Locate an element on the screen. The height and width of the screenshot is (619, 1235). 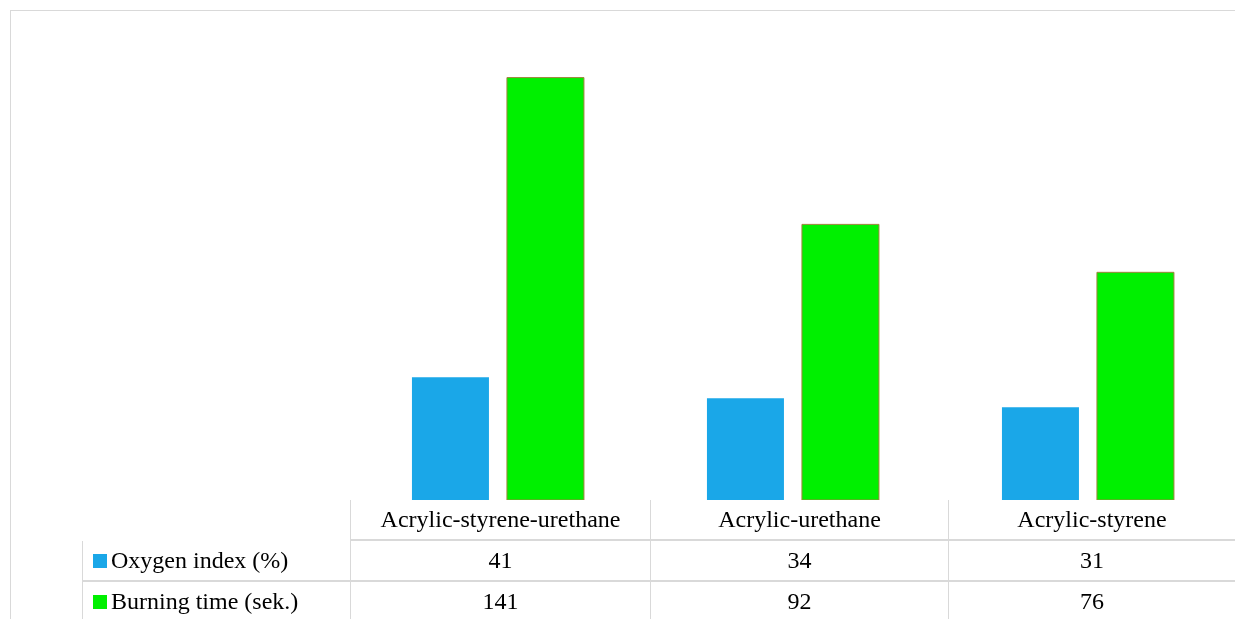
legend-label: Oxygen index (%) is located at coordinates (200, 560).